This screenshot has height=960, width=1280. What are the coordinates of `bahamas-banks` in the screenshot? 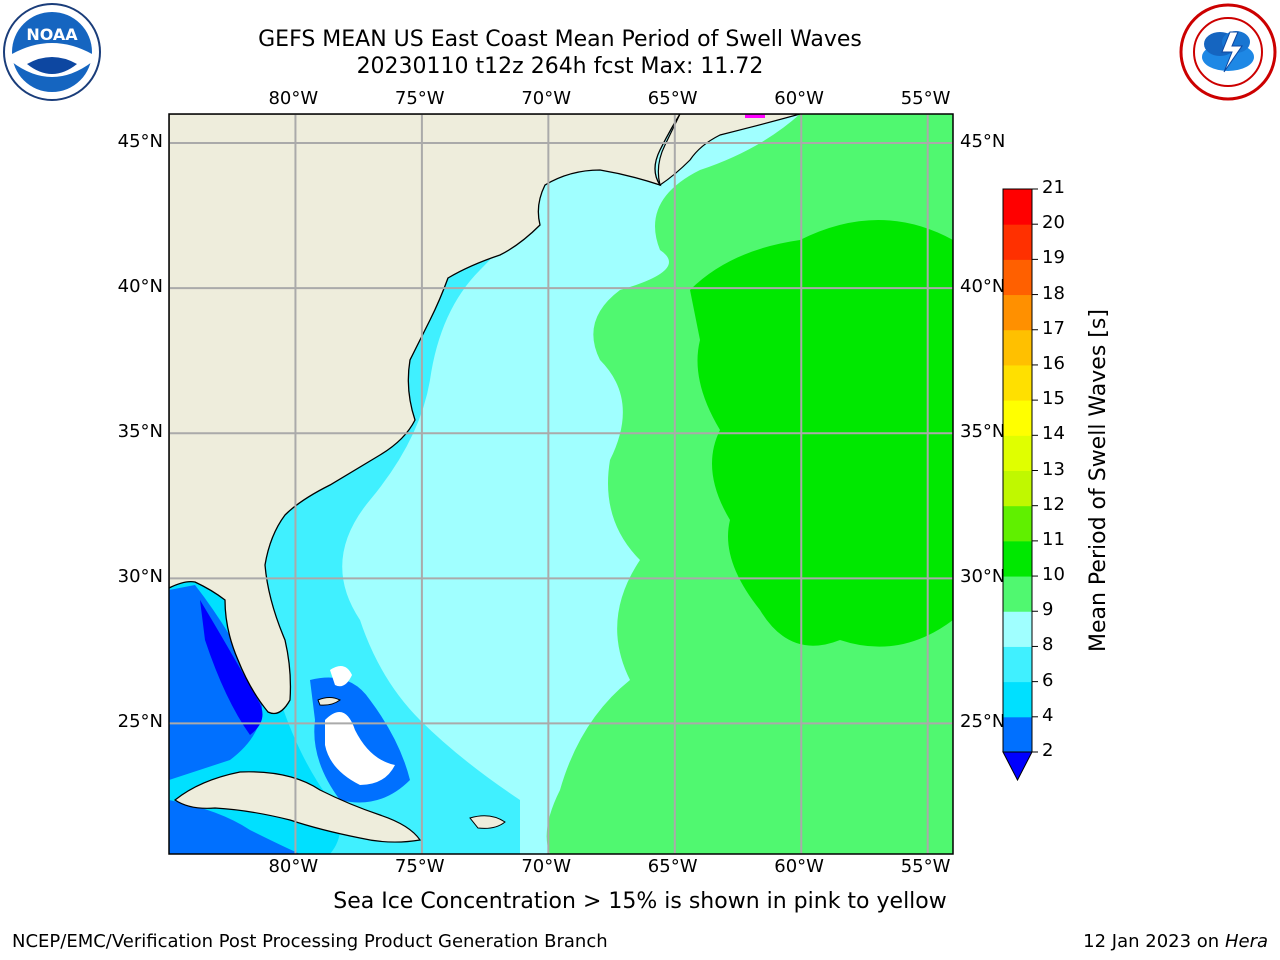 It's located at (360, 748).